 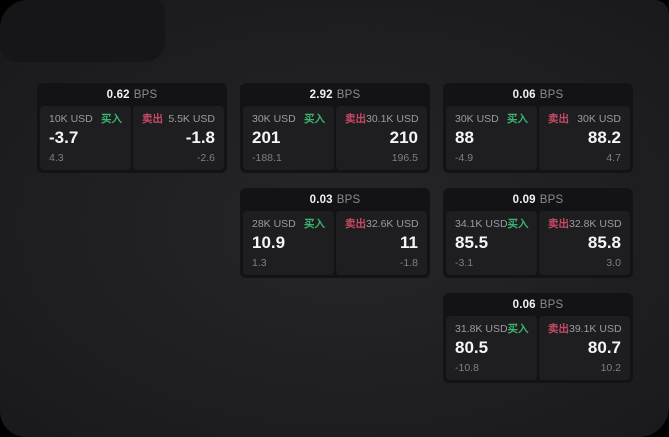 I want to click on buy-delta: 1.3, so click(x=259, y=263).